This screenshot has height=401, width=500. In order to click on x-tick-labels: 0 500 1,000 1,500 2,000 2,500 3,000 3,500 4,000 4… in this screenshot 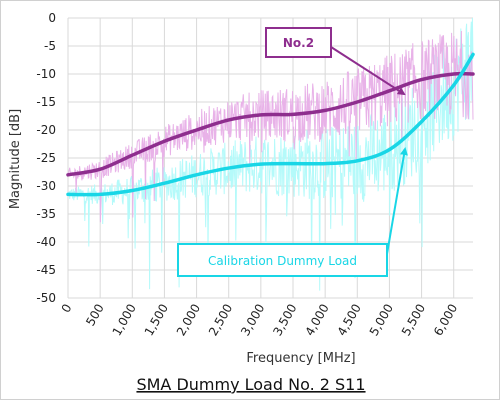, I will do `click(260, 320)`.